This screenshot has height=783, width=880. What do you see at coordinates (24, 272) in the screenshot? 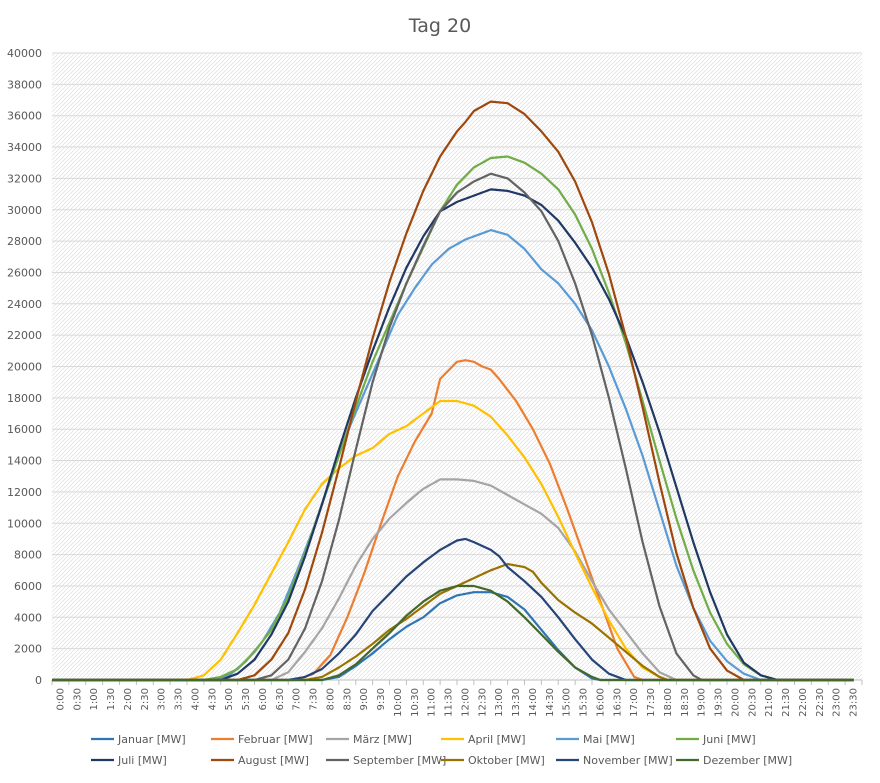
I see `y-tick-label: 26000` at bounding box center [24, 272].